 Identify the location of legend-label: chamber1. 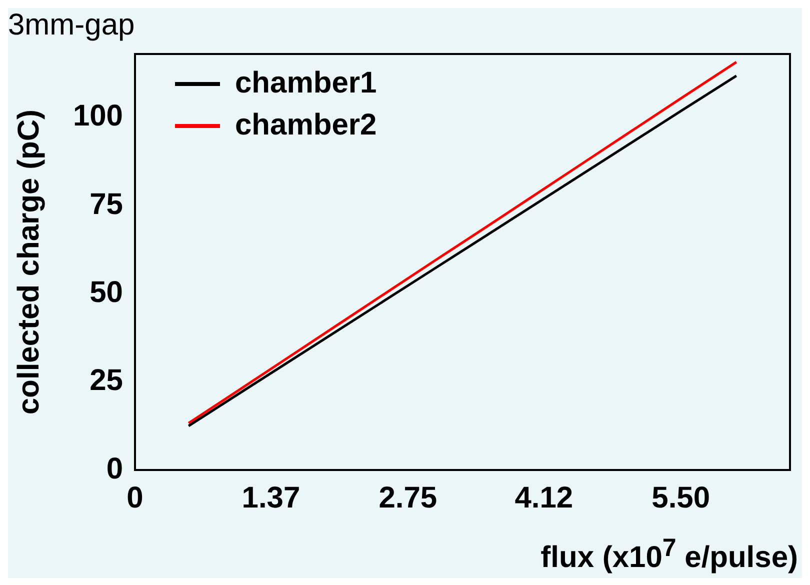
(306, 83).